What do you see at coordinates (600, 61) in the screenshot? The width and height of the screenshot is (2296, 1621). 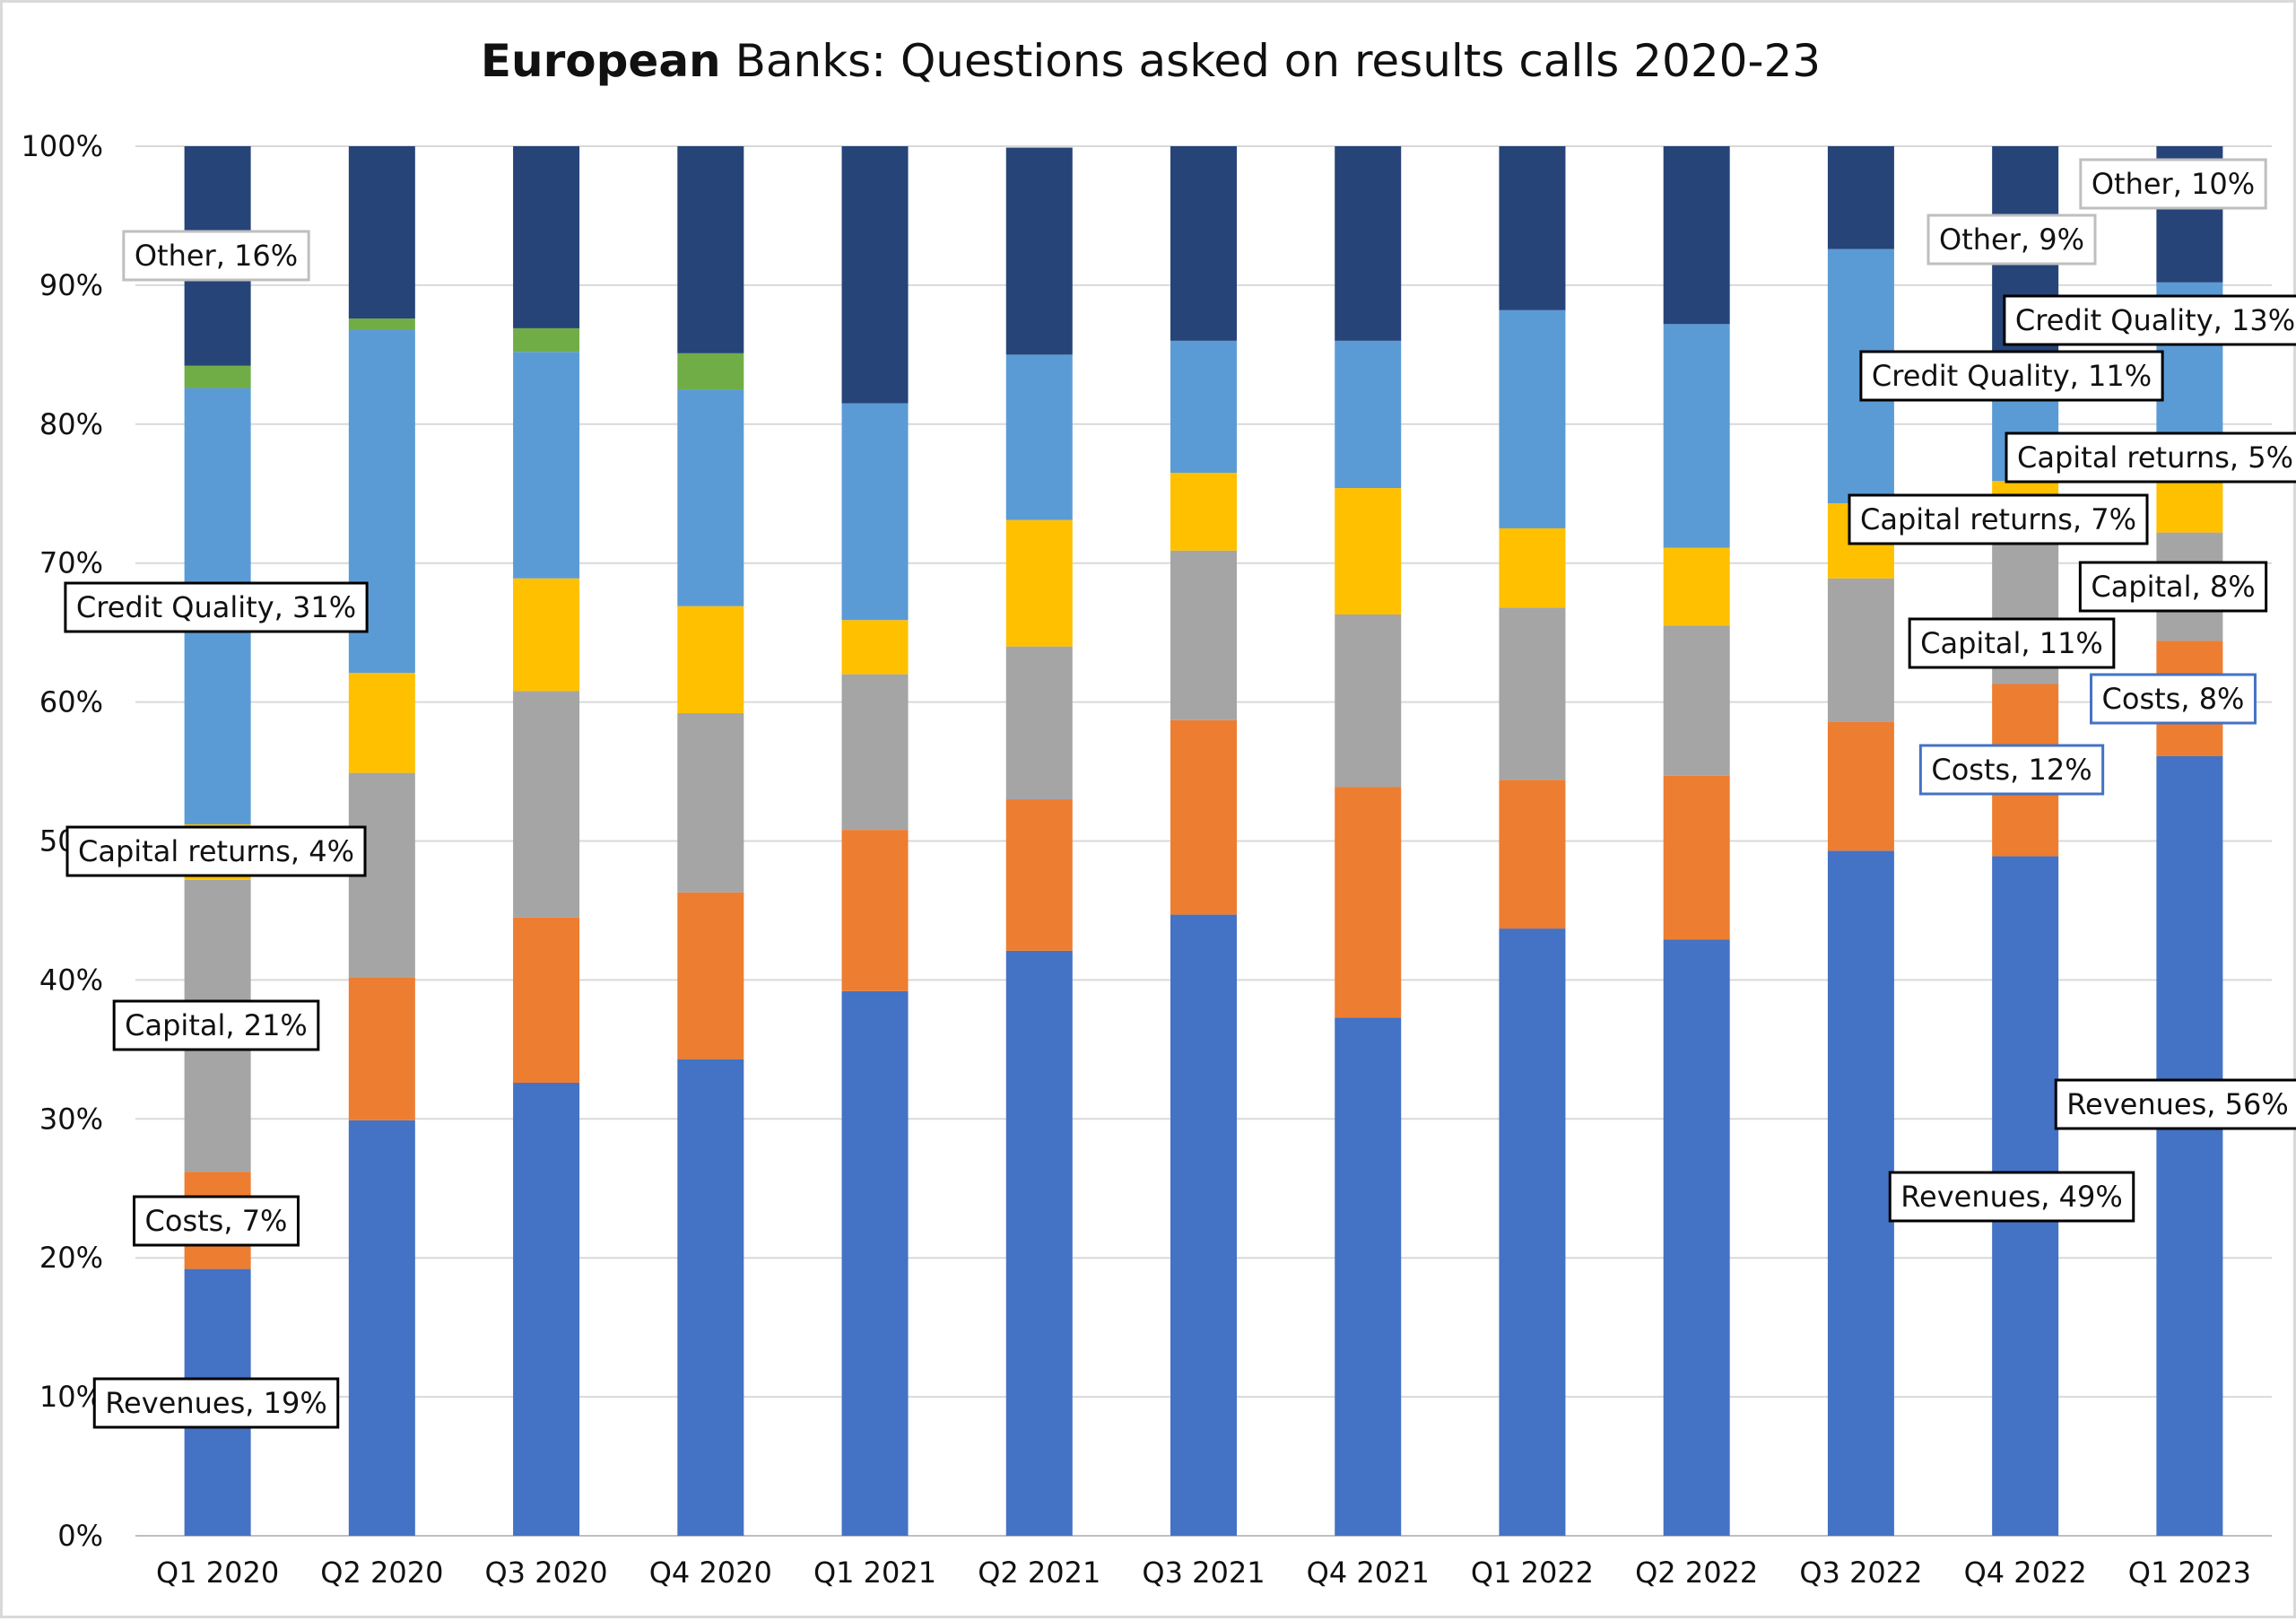 I see `chart-title-bold: European` at bounding box center [600, 61].